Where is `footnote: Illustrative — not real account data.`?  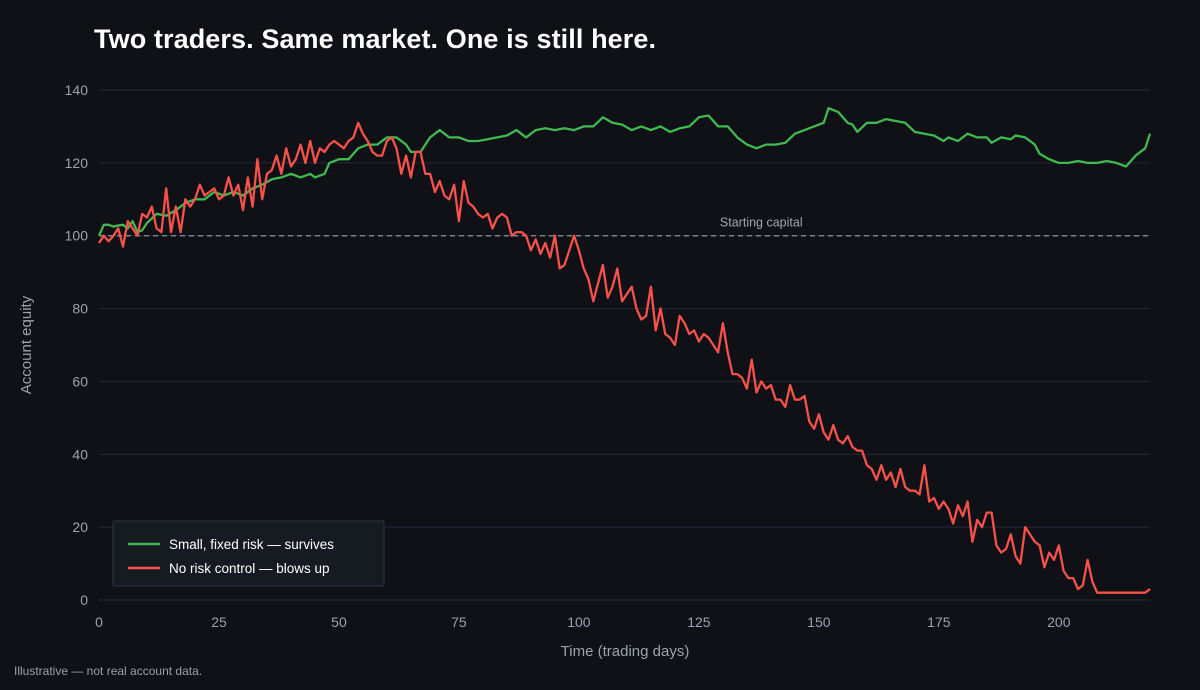
footnote: Illustrative — not real account data. is located at coordinates (108, 671).